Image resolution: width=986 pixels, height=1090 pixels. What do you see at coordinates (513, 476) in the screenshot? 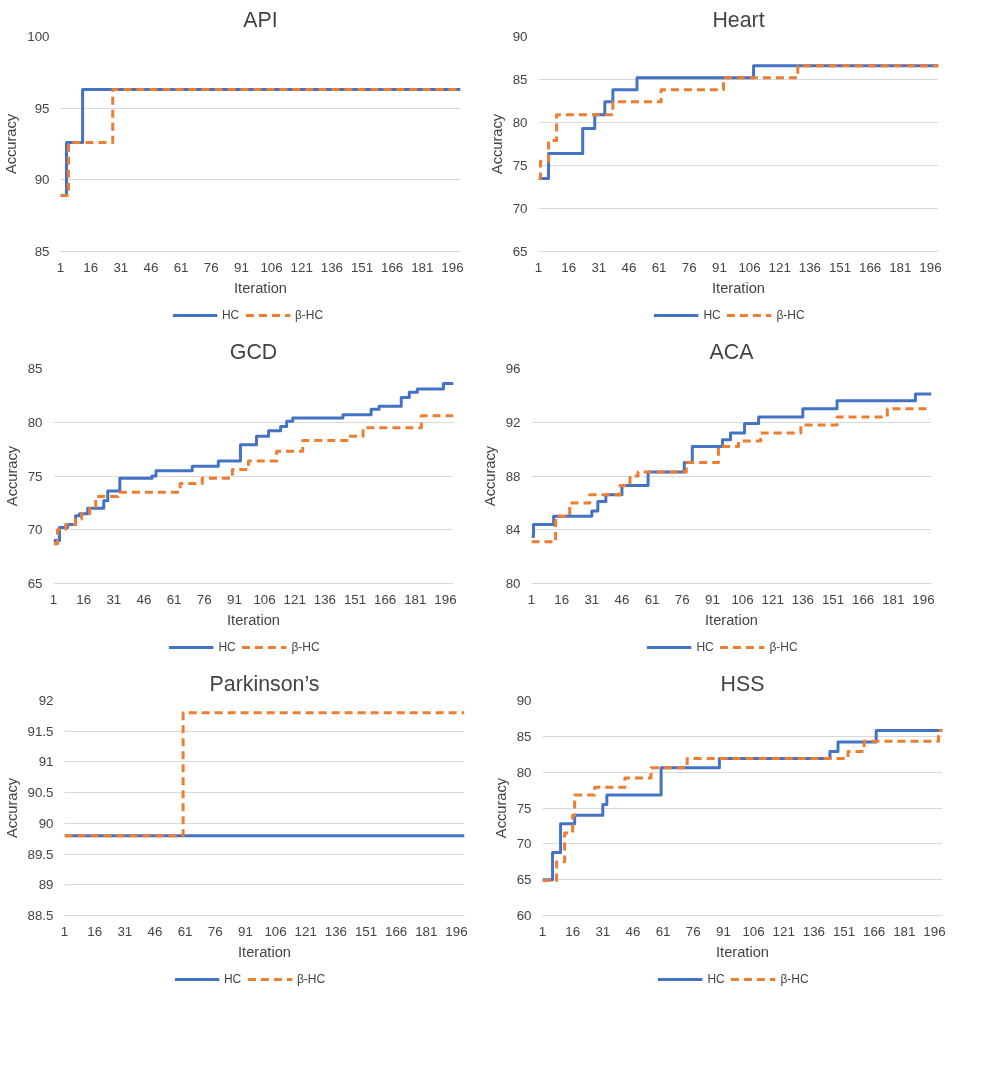
I see `y-tick-label: 88` at bounding box center [513, 476].